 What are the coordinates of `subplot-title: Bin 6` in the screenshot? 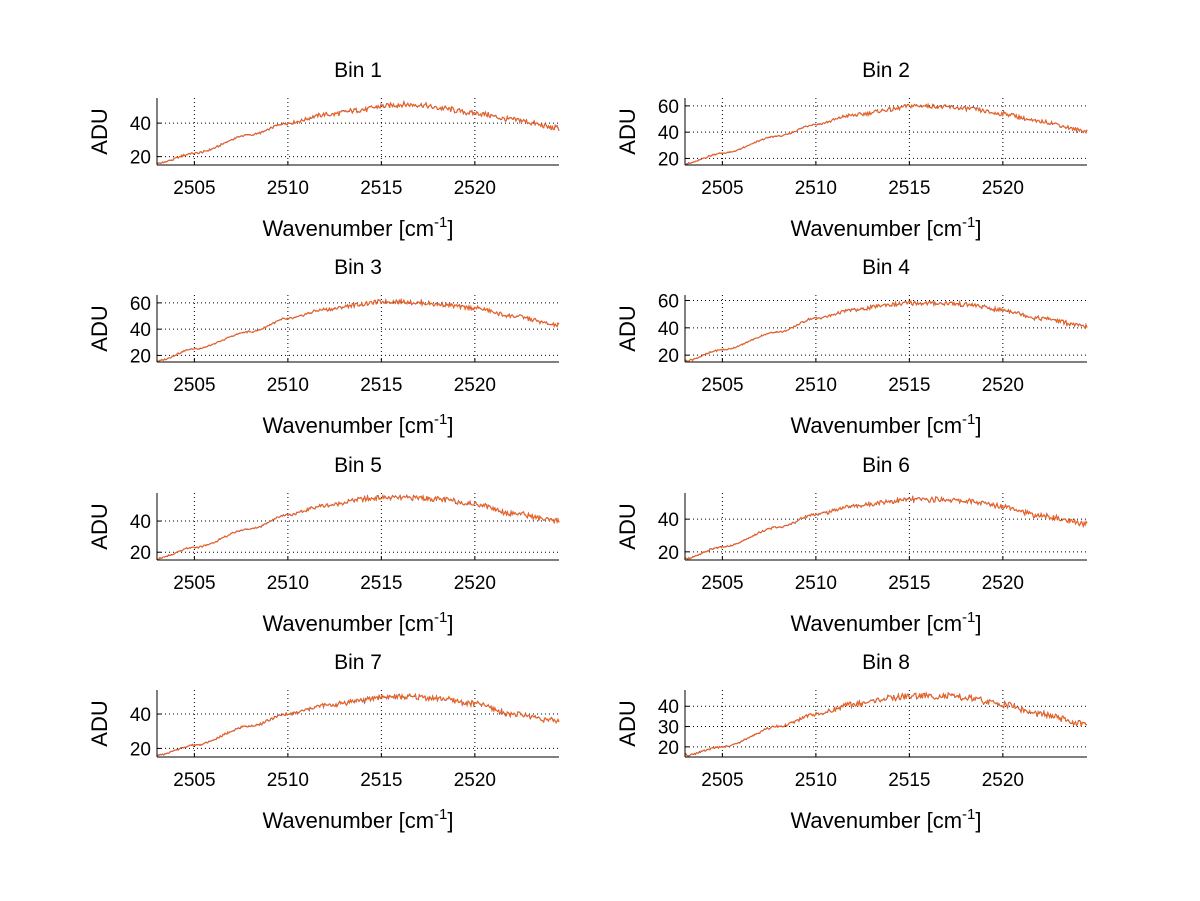 It's located at (886, 465).